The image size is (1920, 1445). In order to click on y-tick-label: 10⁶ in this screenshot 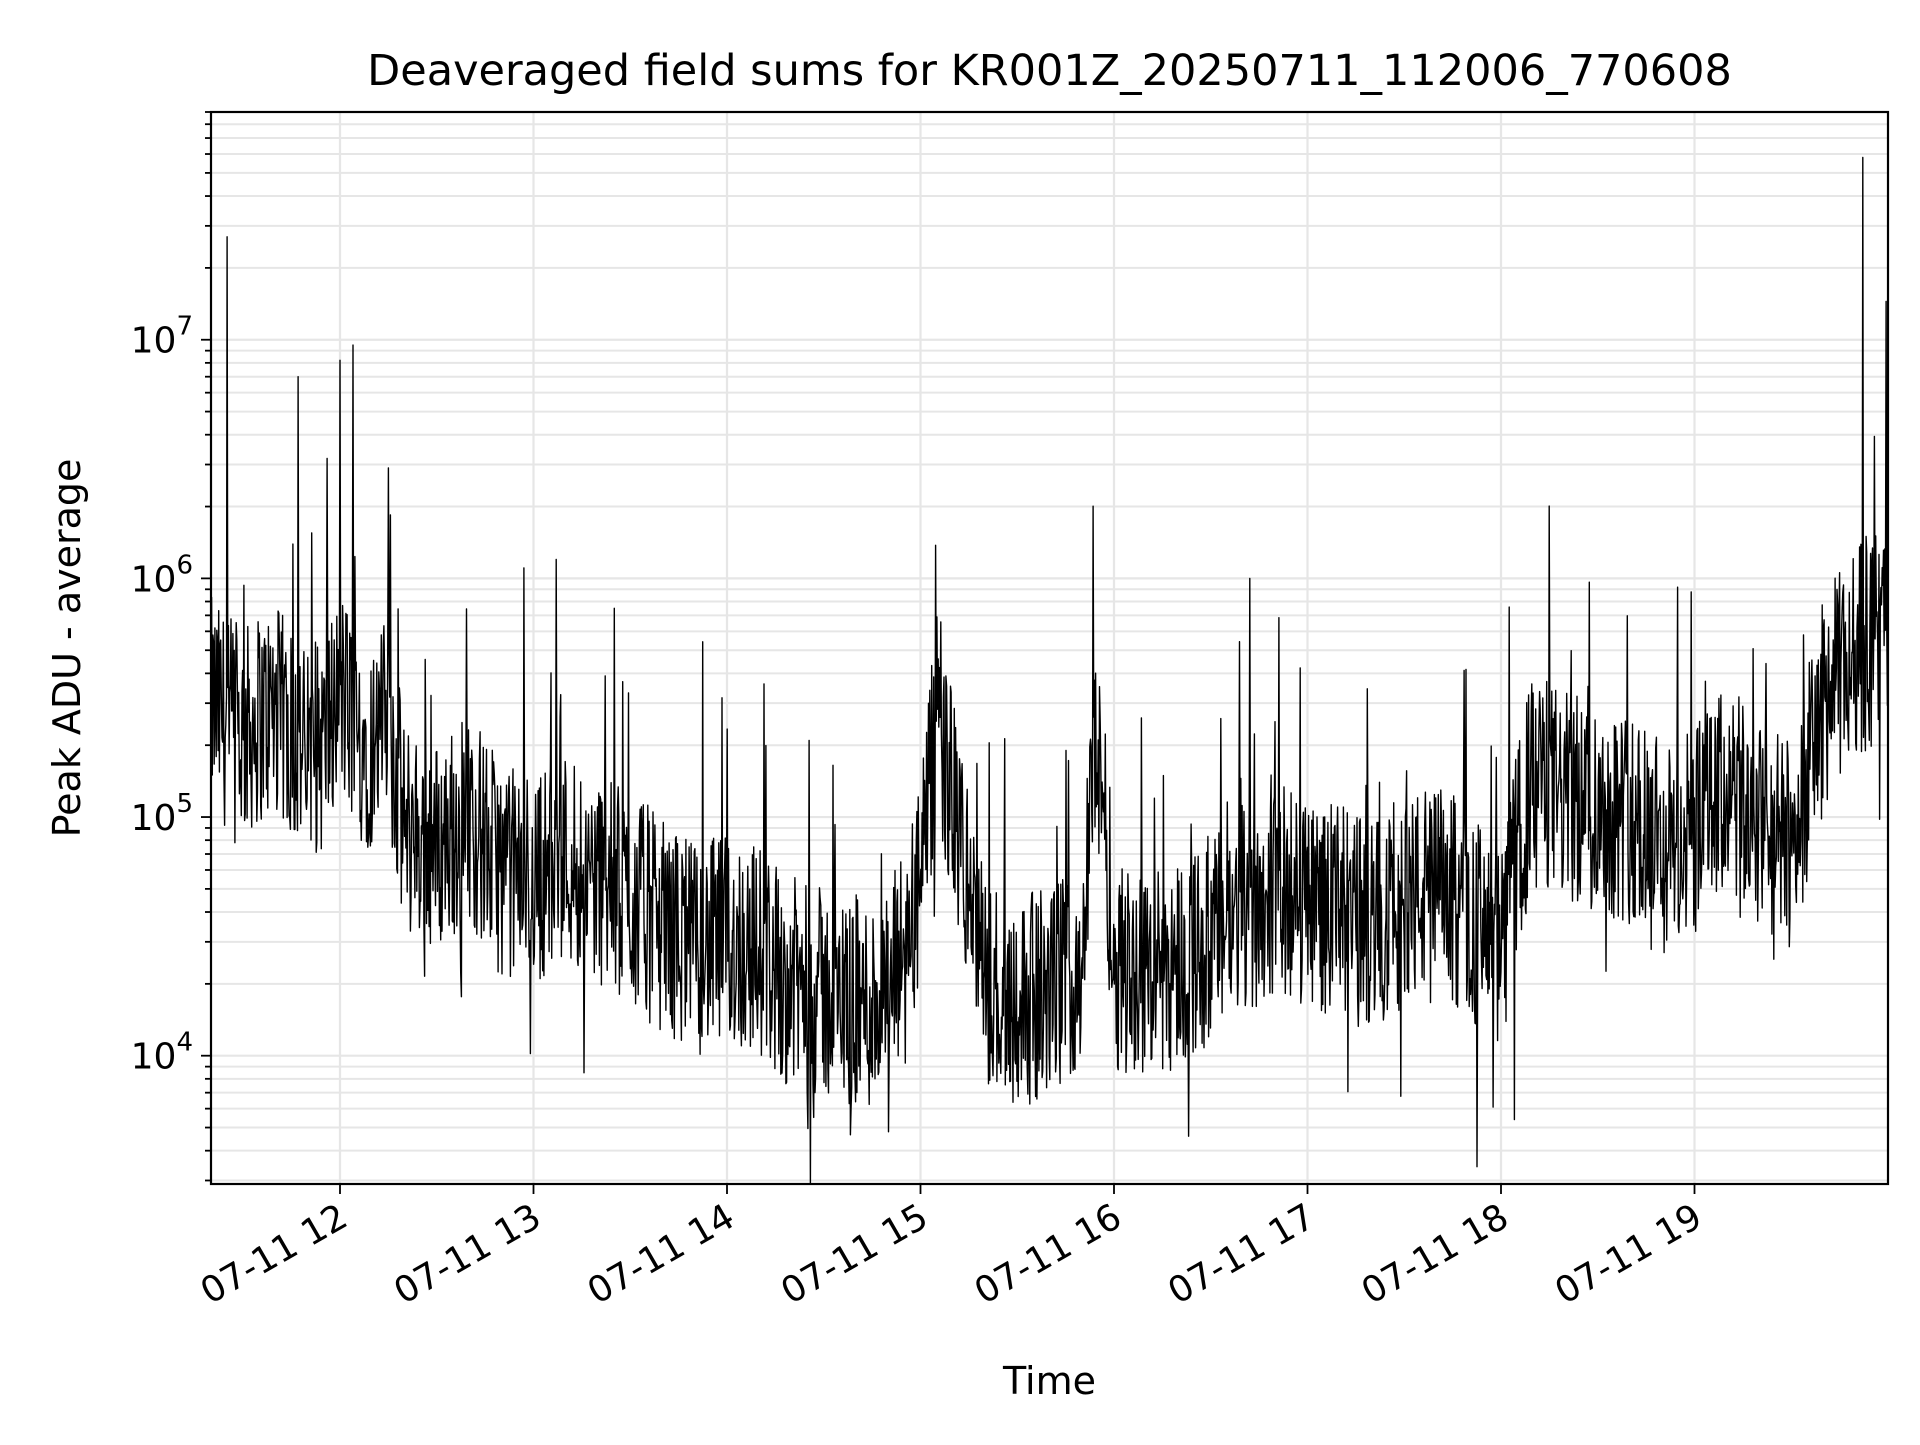, I will do `click(162, 575)`.